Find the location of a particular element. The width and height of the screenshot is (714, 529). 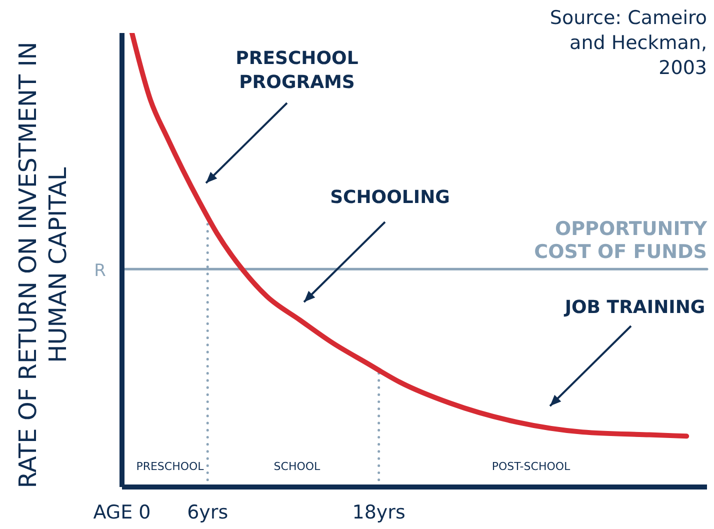

annotation: POST-SCHOOL is located at coordinates (532, 466).